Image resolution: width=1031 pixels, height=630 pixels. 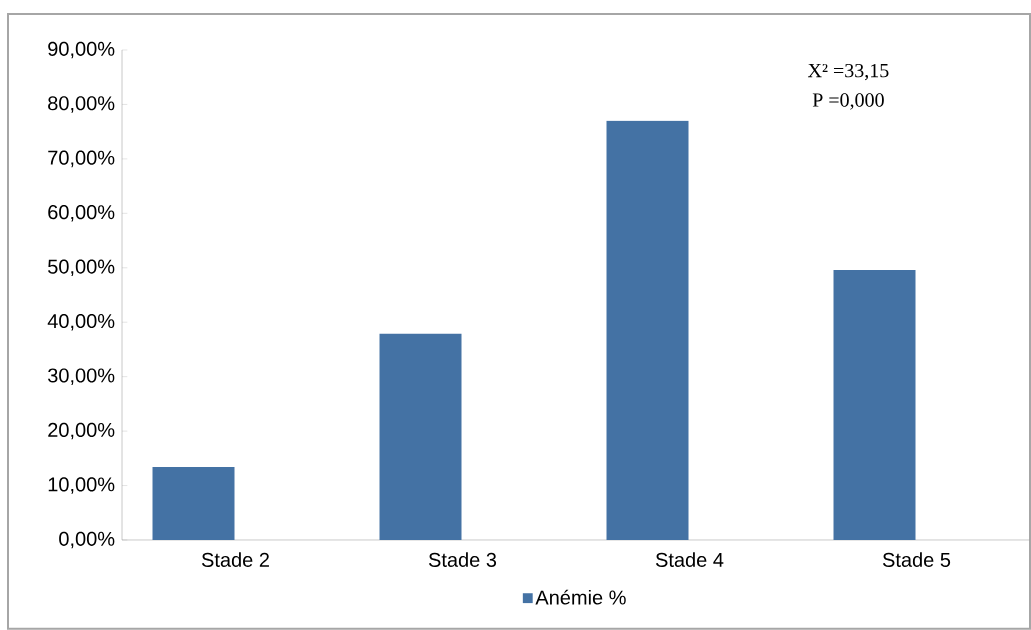 What do you see at coordinates (916, 559) in the screenshot?
I see `x-tick-label: Stade 5` at bounding box center [916, 559].